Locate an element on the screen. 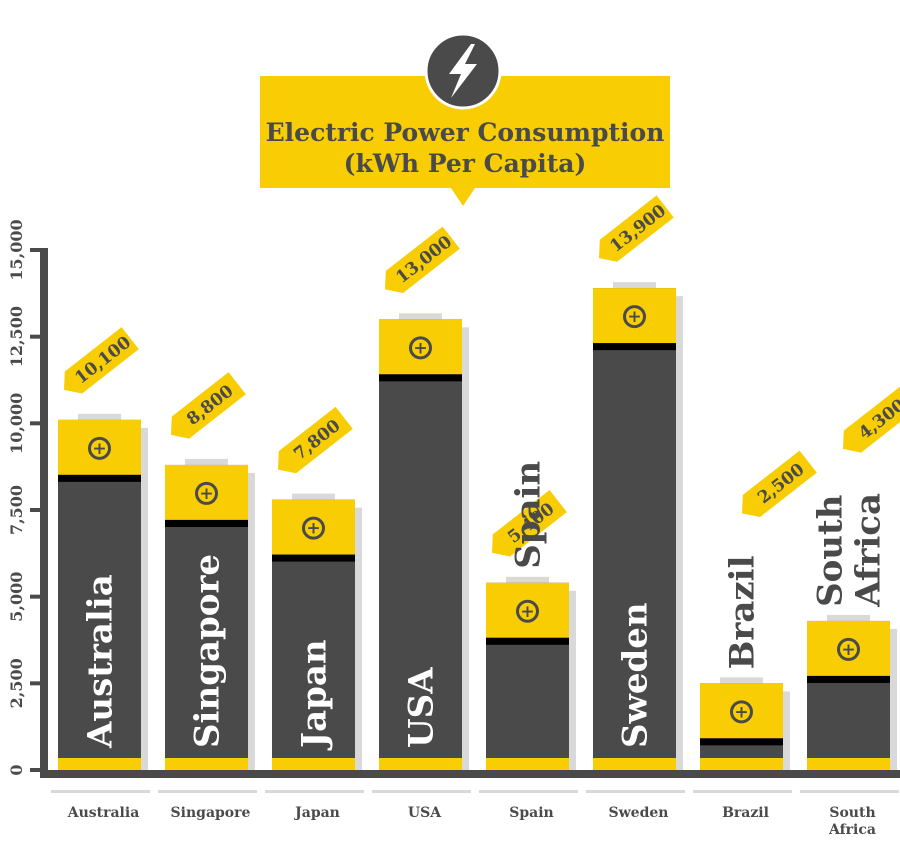 This screenshot has width=900, height=842. lightning-badge-ring is located at coordinates (463, 71).